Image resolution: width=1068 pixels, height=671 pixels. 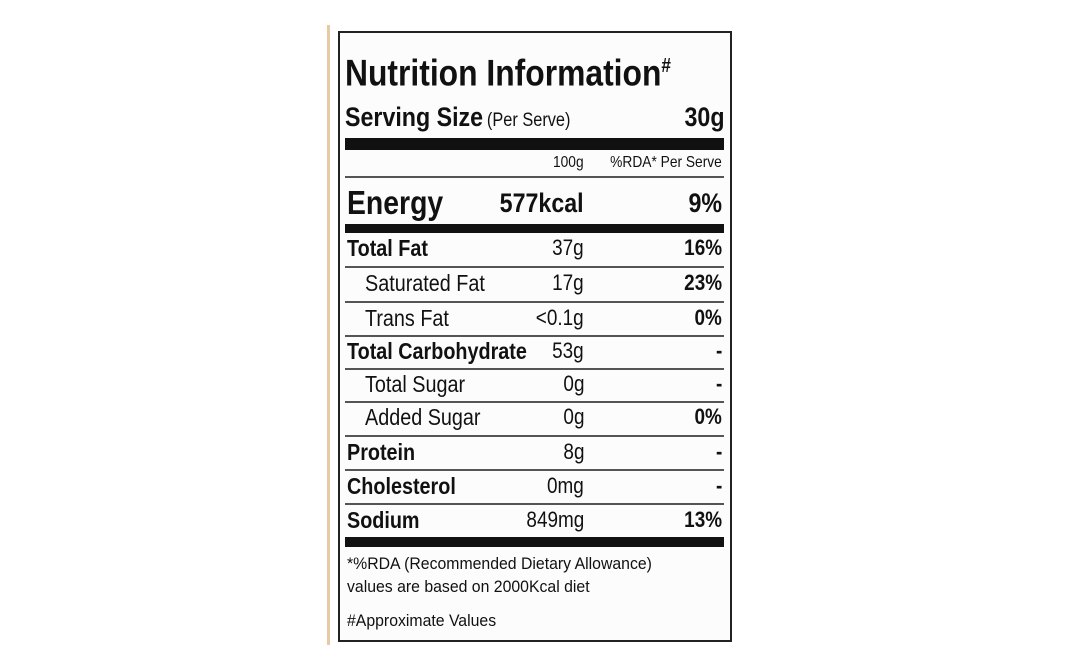 I want to click on nutrient-name: Cholesterol, so click(x=401, y=486).